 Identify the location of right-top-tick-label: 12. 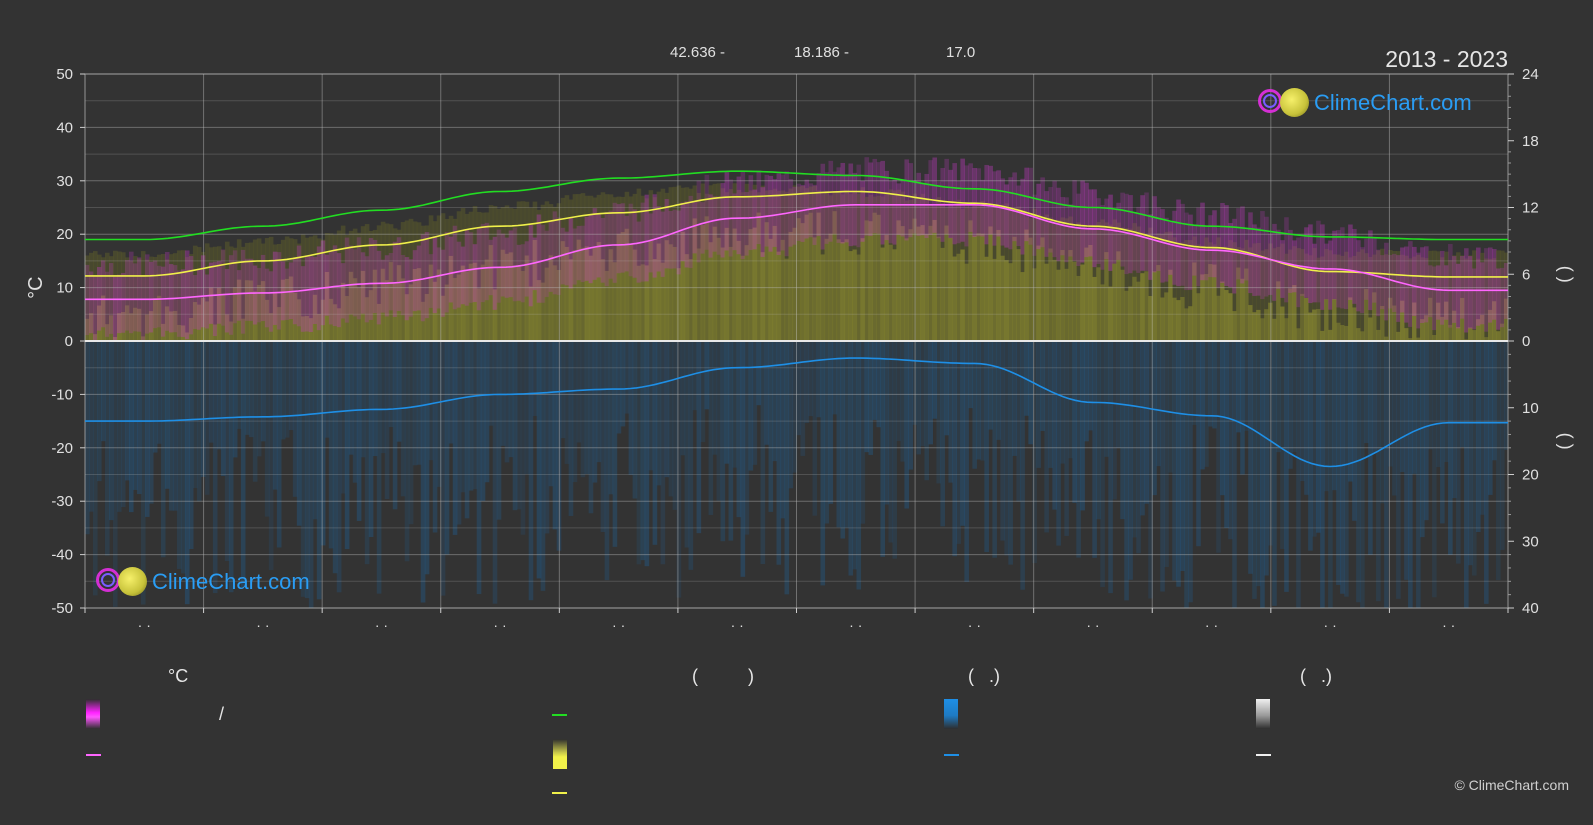
(1530, 208).